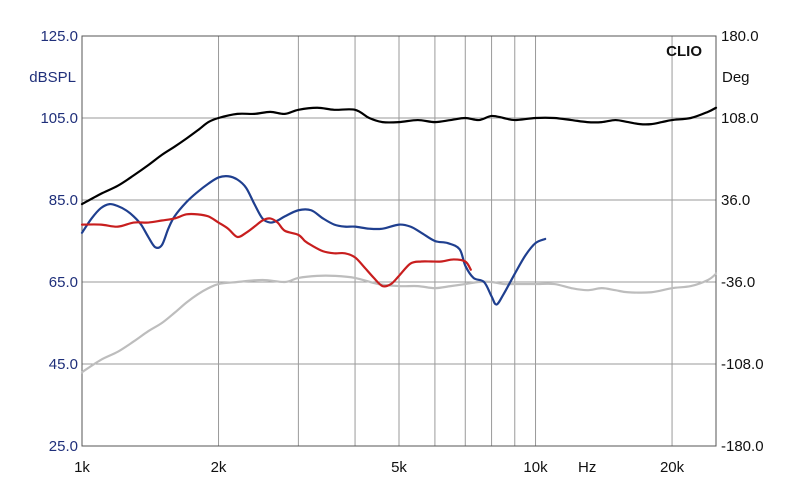 This screenshot has width=800, height=504. I want to click on left-tick-label: 65.0, so click(63, 282).